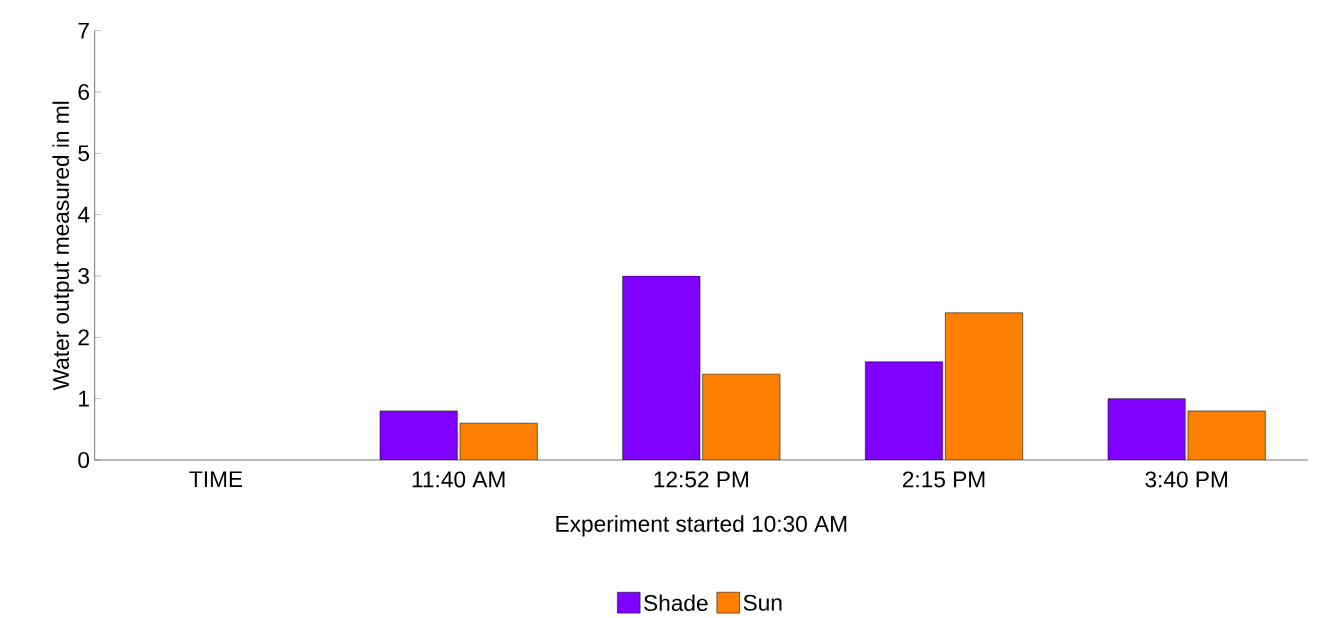 Image resolution: width=1324 pixels, height=618 pixels. I want to click on y-tick-label: 4, so click(83, 214).